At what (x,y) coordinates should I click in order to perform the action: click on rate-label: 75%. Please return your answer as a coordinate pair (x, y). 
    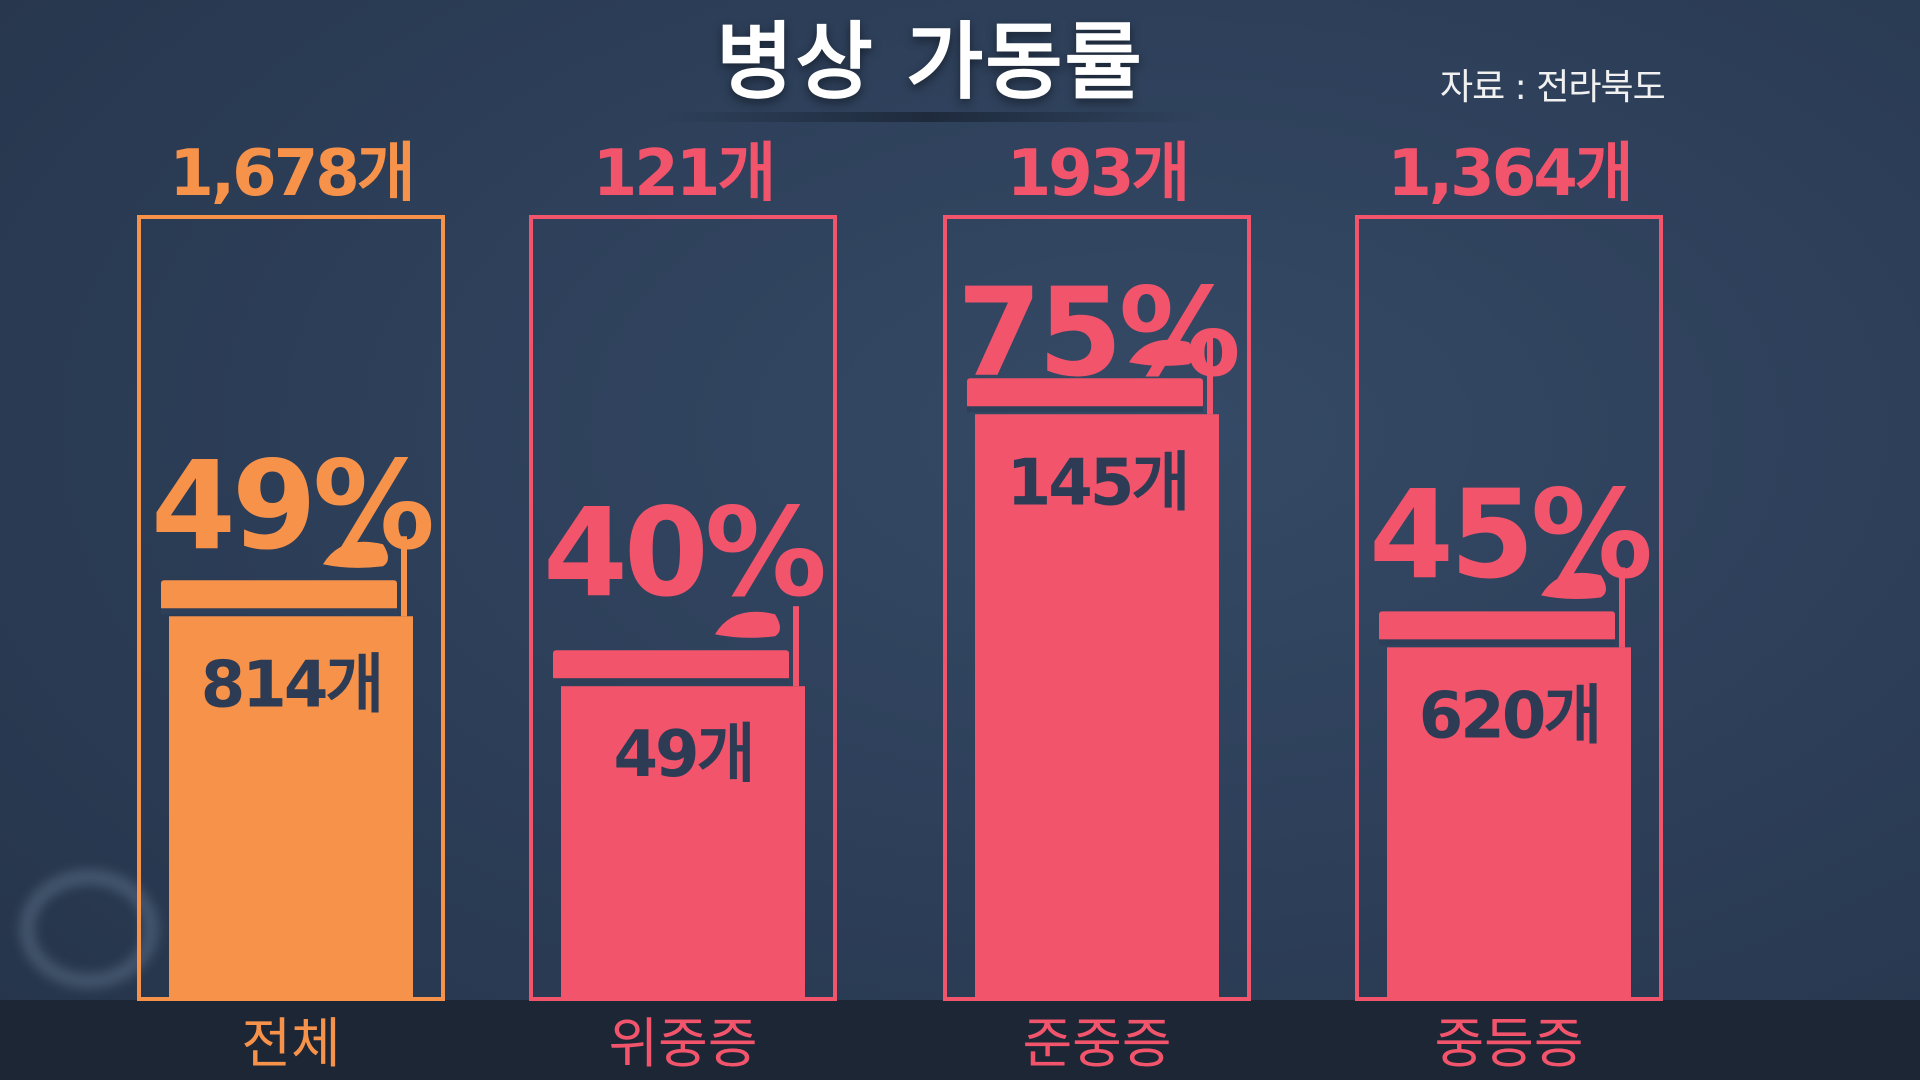
    Looking at the image, I should click on (1097, 333).